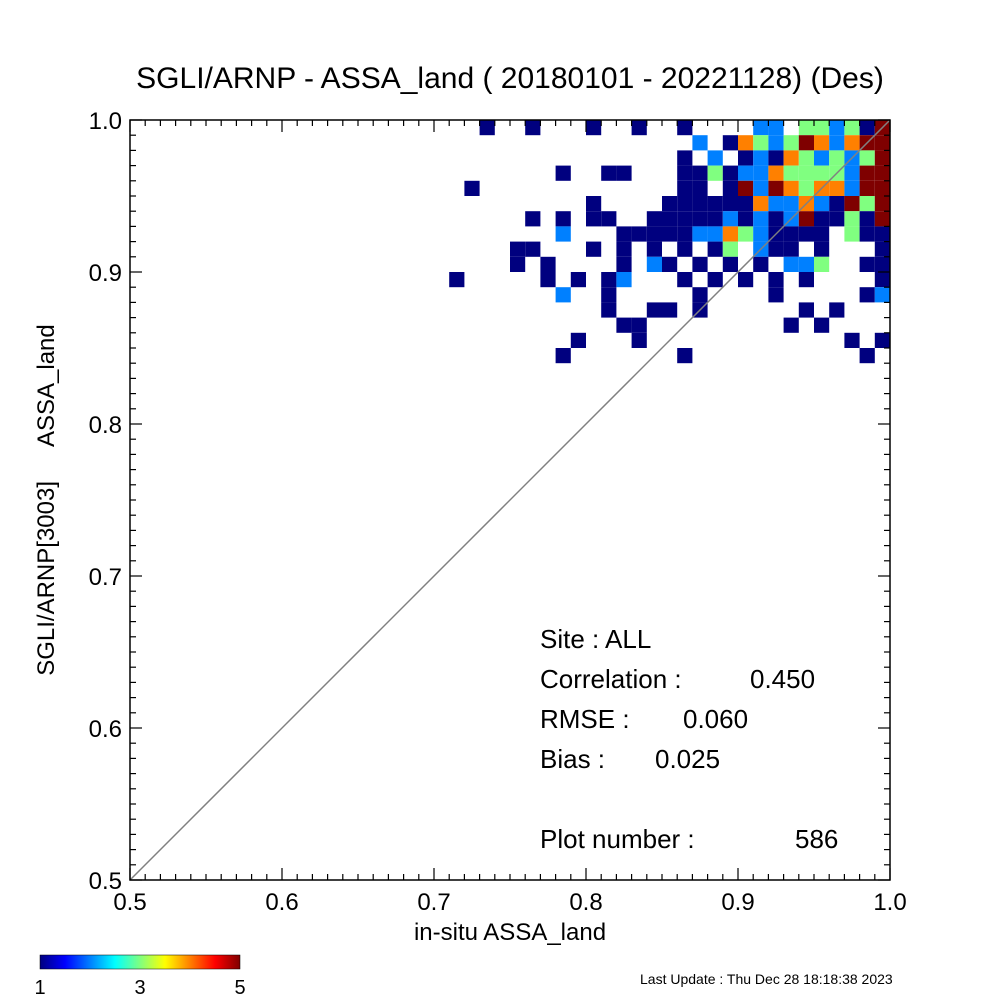  I want to click on stats-correlation-label: Correlation :, so click(611, 679).